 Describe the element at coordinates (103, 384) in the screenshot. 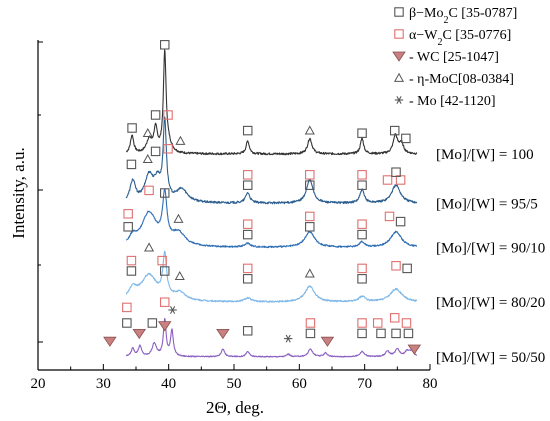

I see `x-tick-label: 30` at that location.